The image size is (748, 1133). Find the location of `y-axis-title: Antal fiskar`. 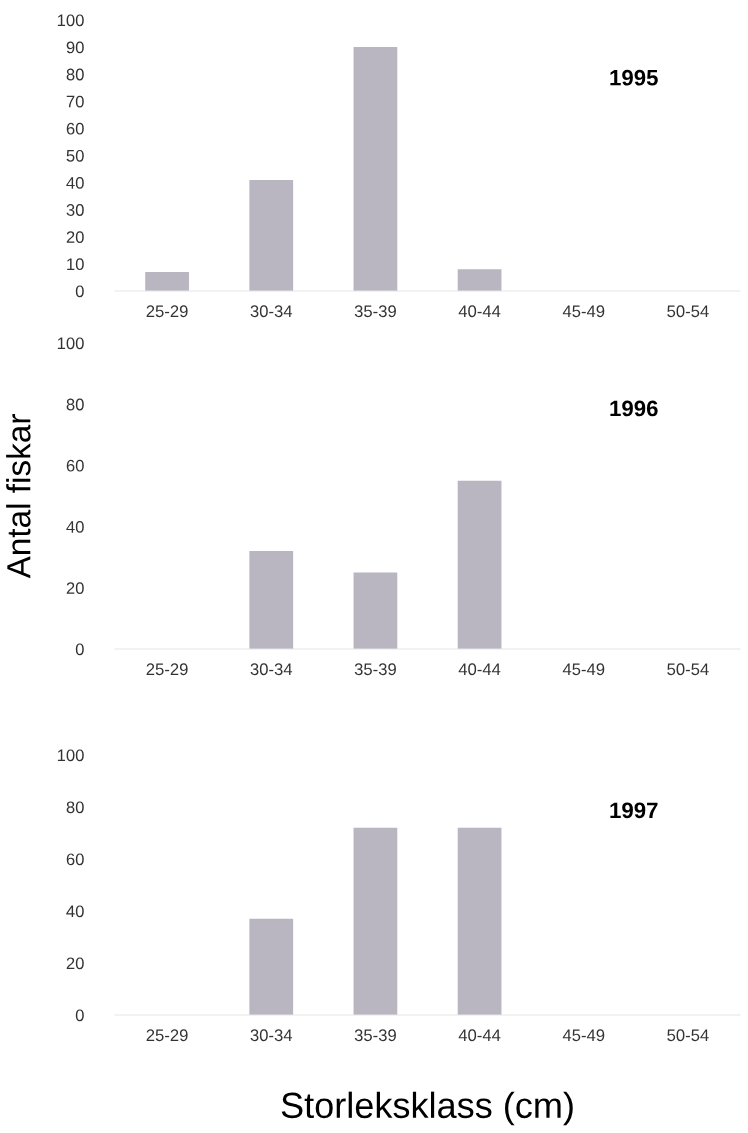

y-axis-title: Antal fiskar is located at coordinates (18, 496).